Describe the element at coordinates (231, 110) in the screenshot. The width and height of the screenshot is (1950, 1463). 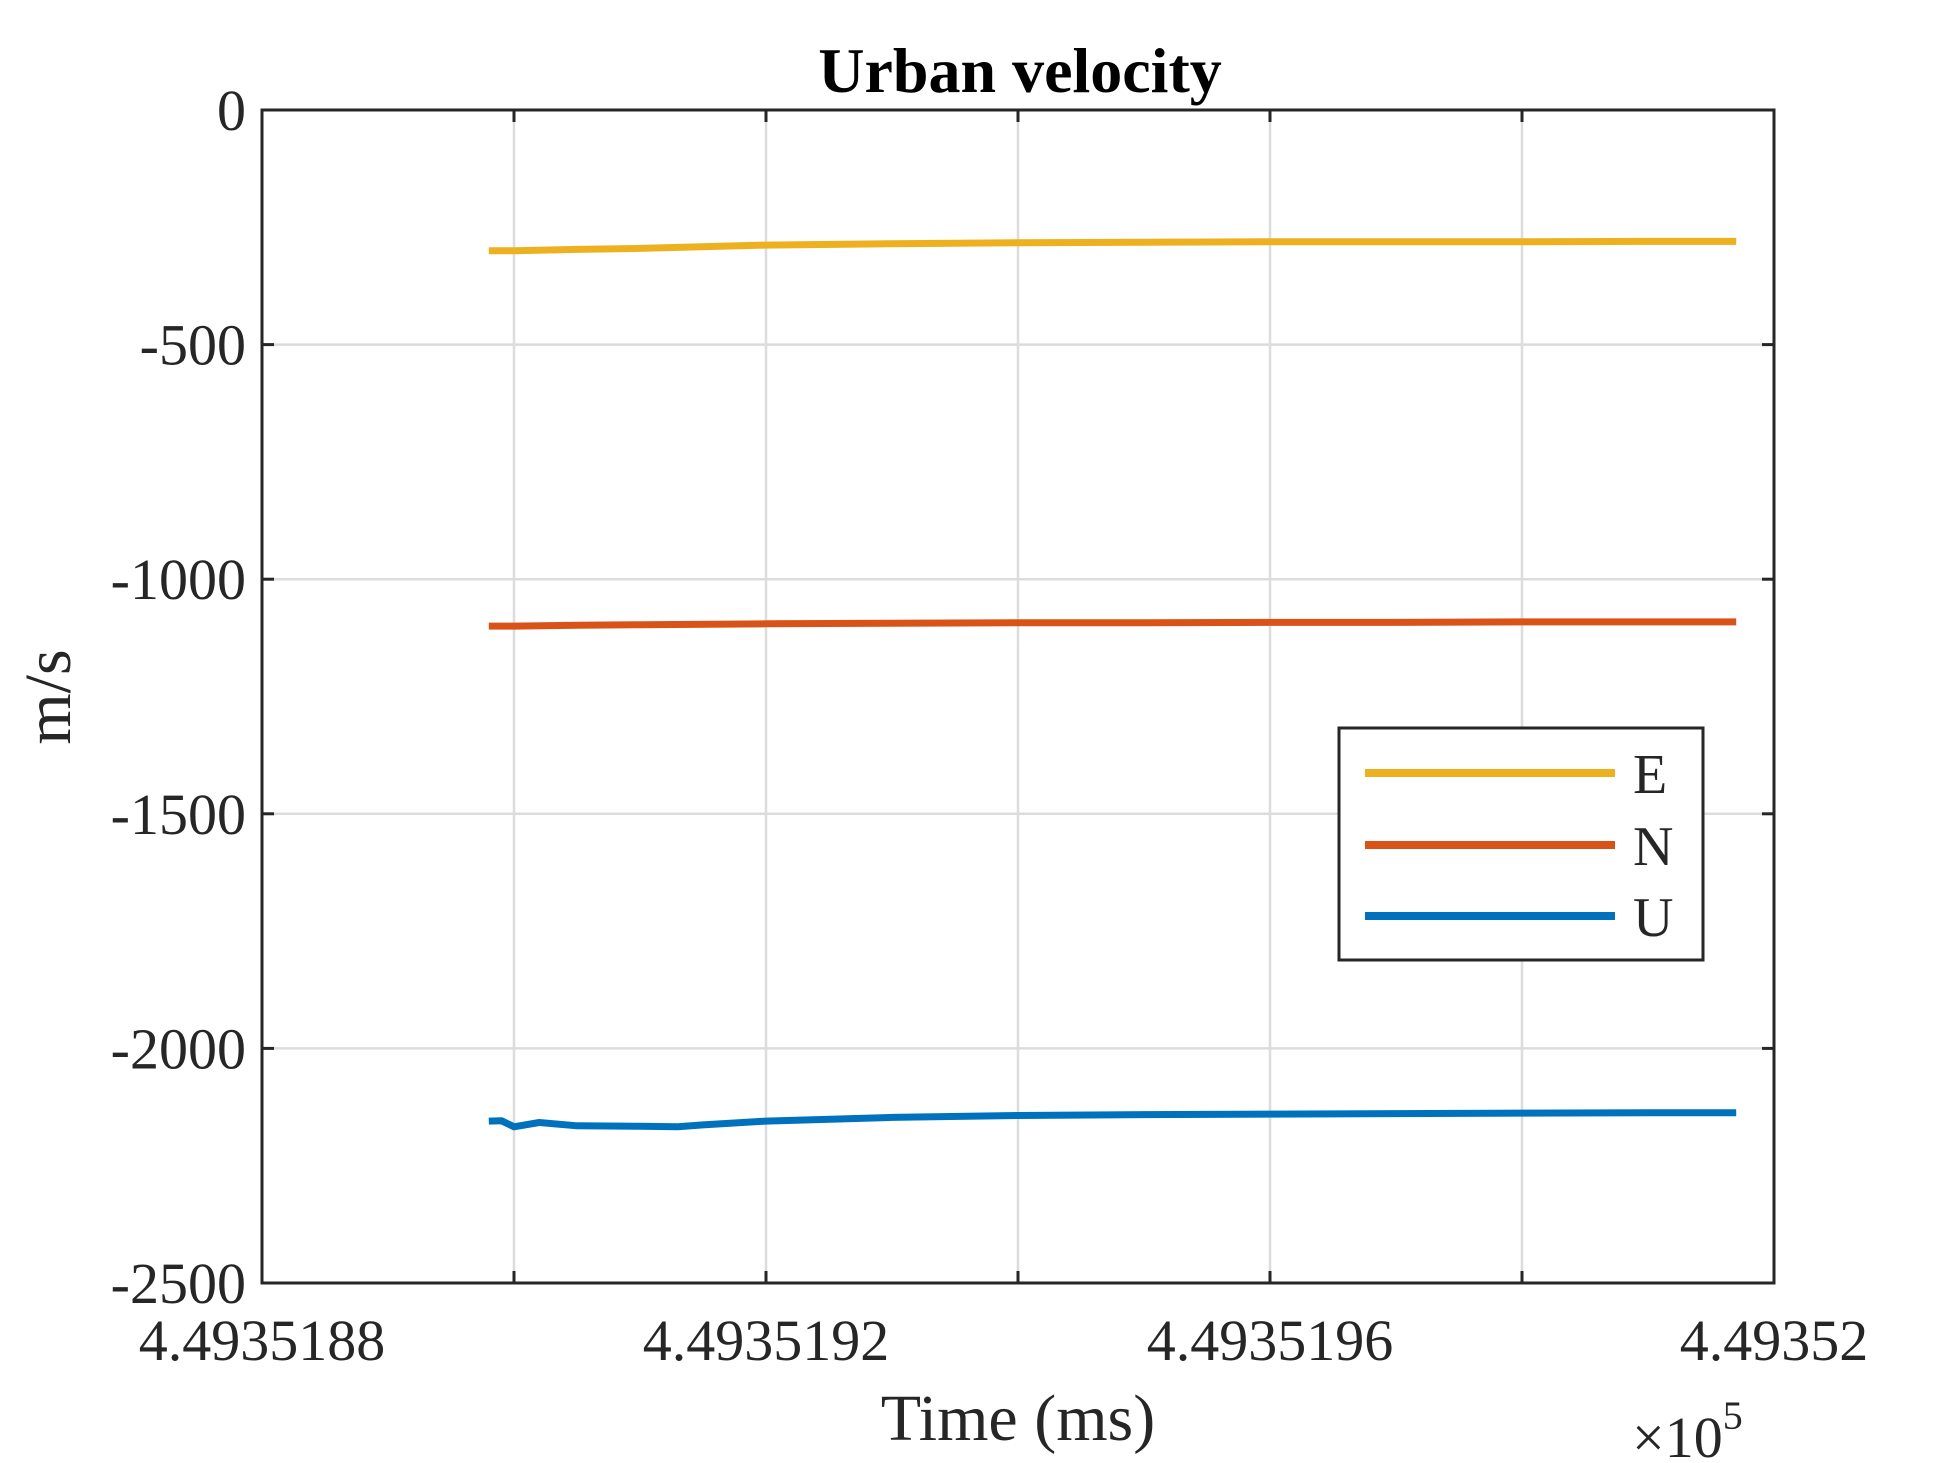
I see `y-tick-label: 0` at that location.